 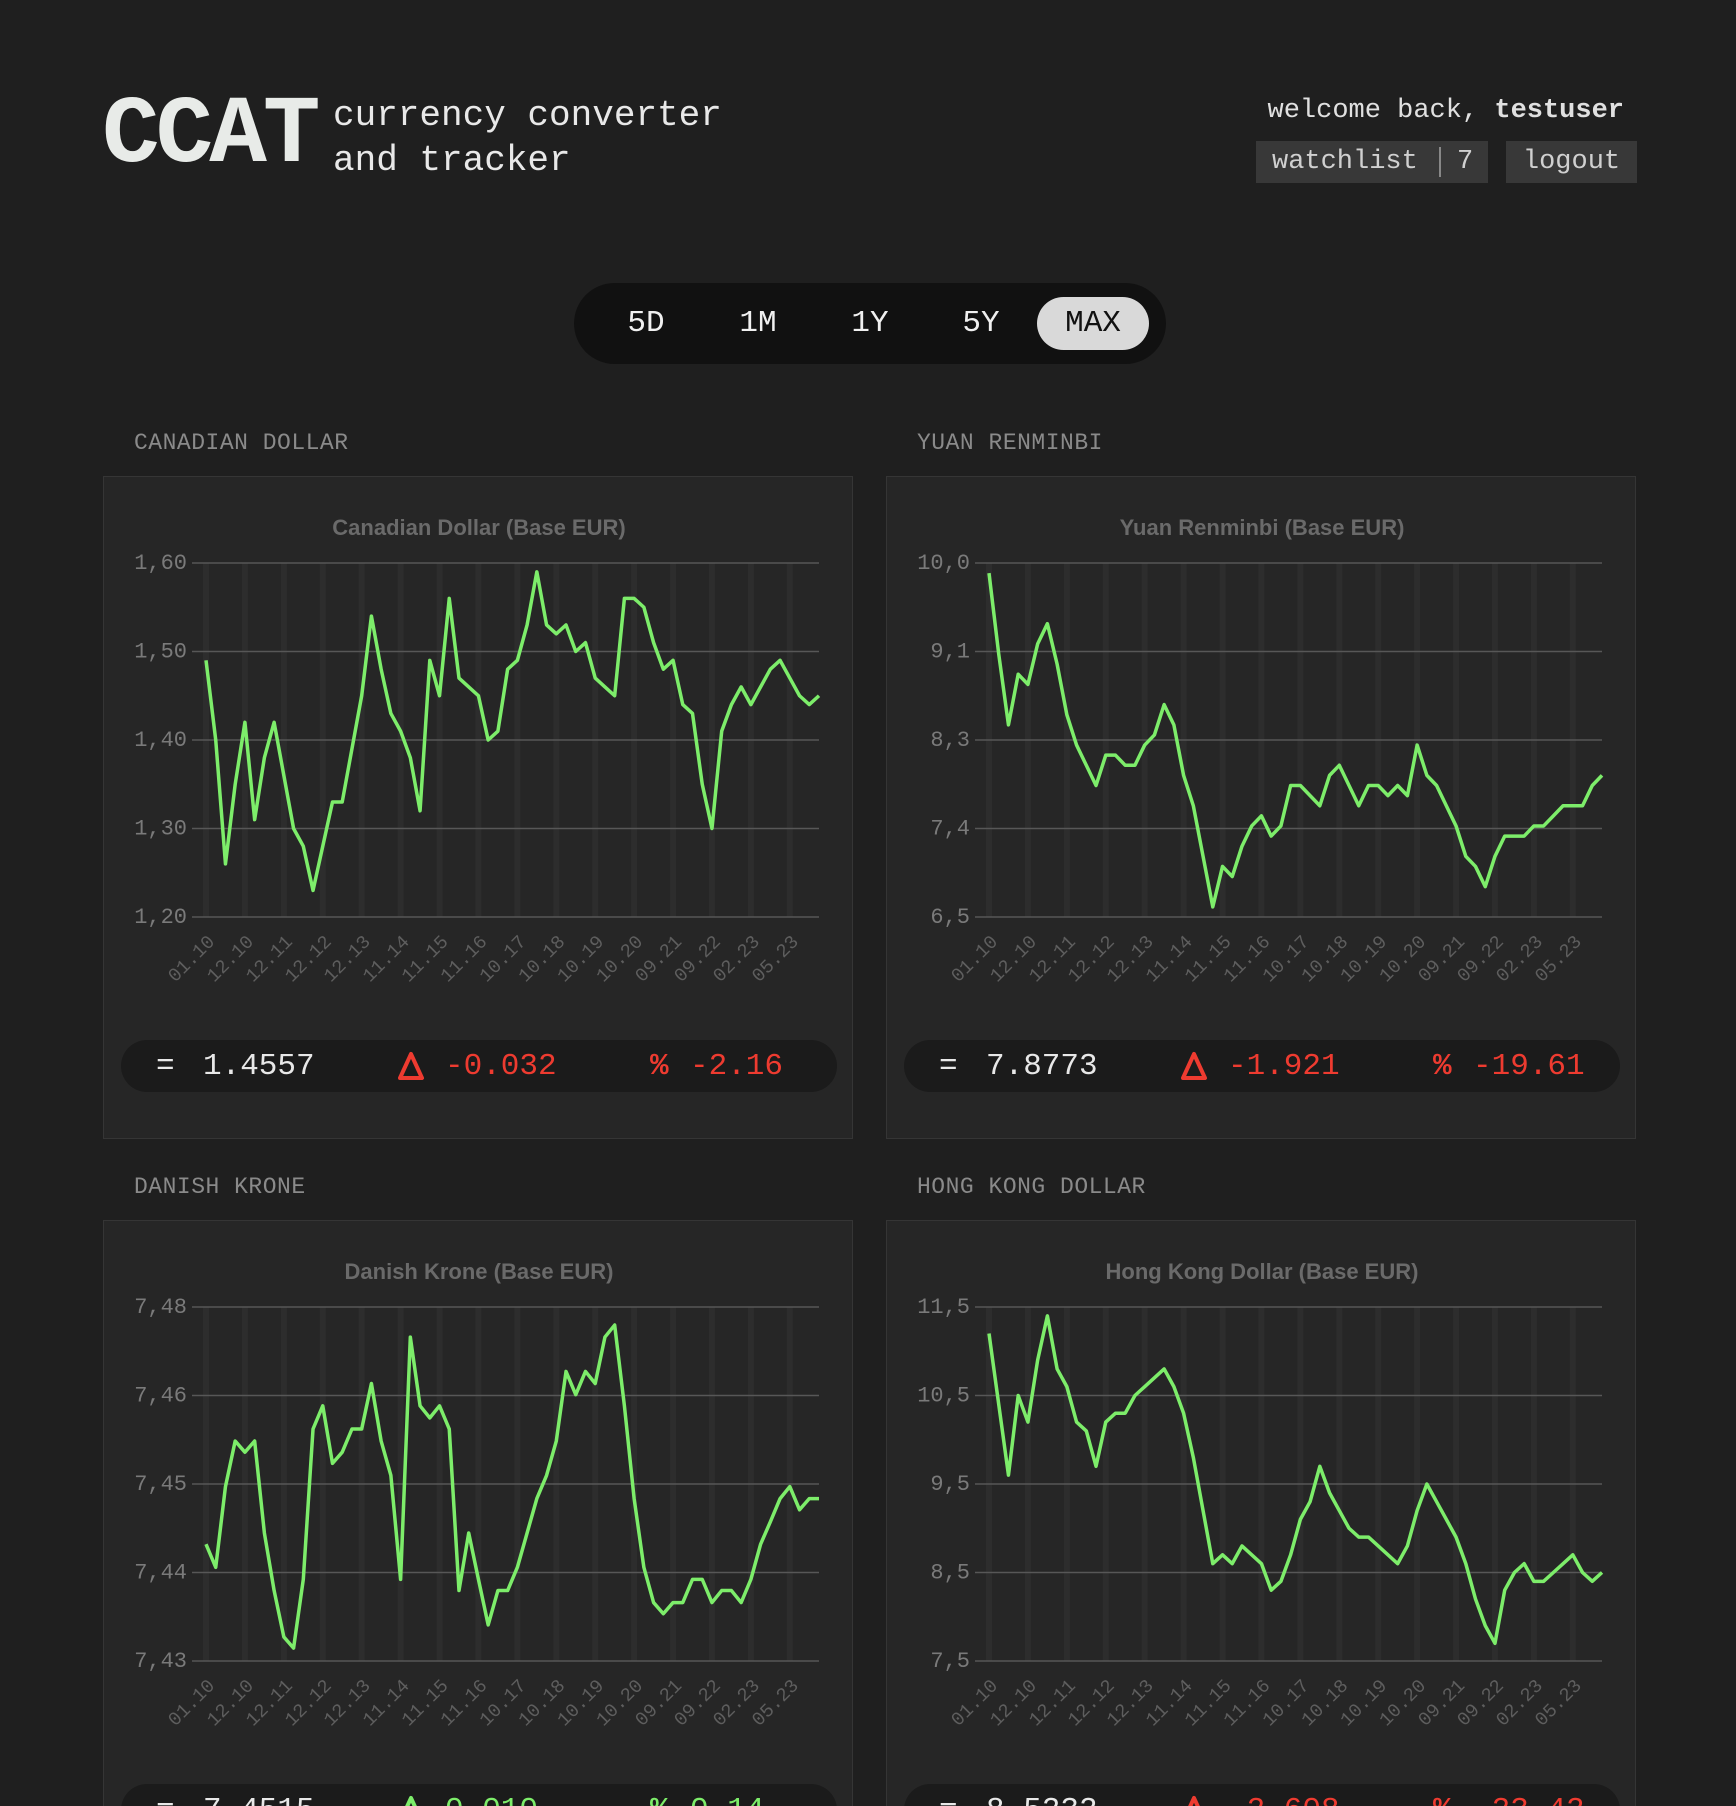 What do you see at coordinates (1529, 1799) in the screenshot?
I see `percent-value: -23.42` at bounding box center [1529, 1799].